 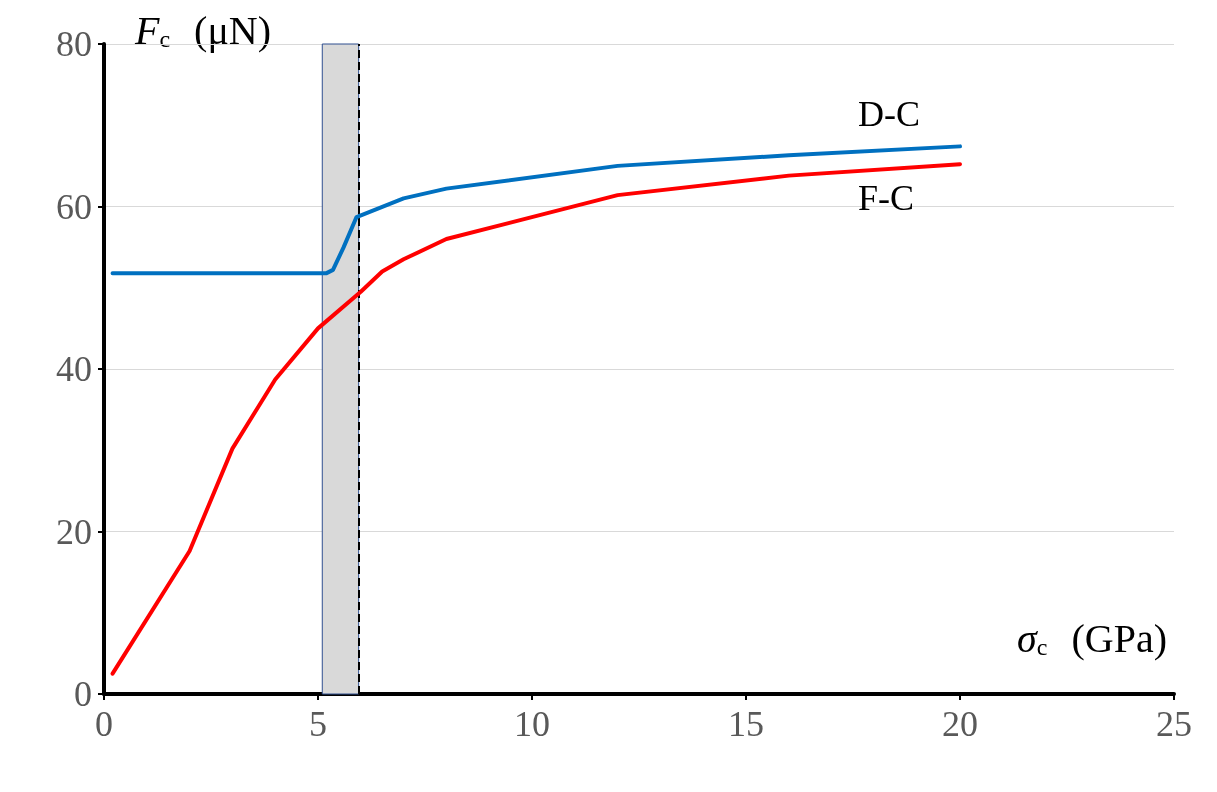 I want to click on y-tick-label: 60, so click(x=74, y=206).